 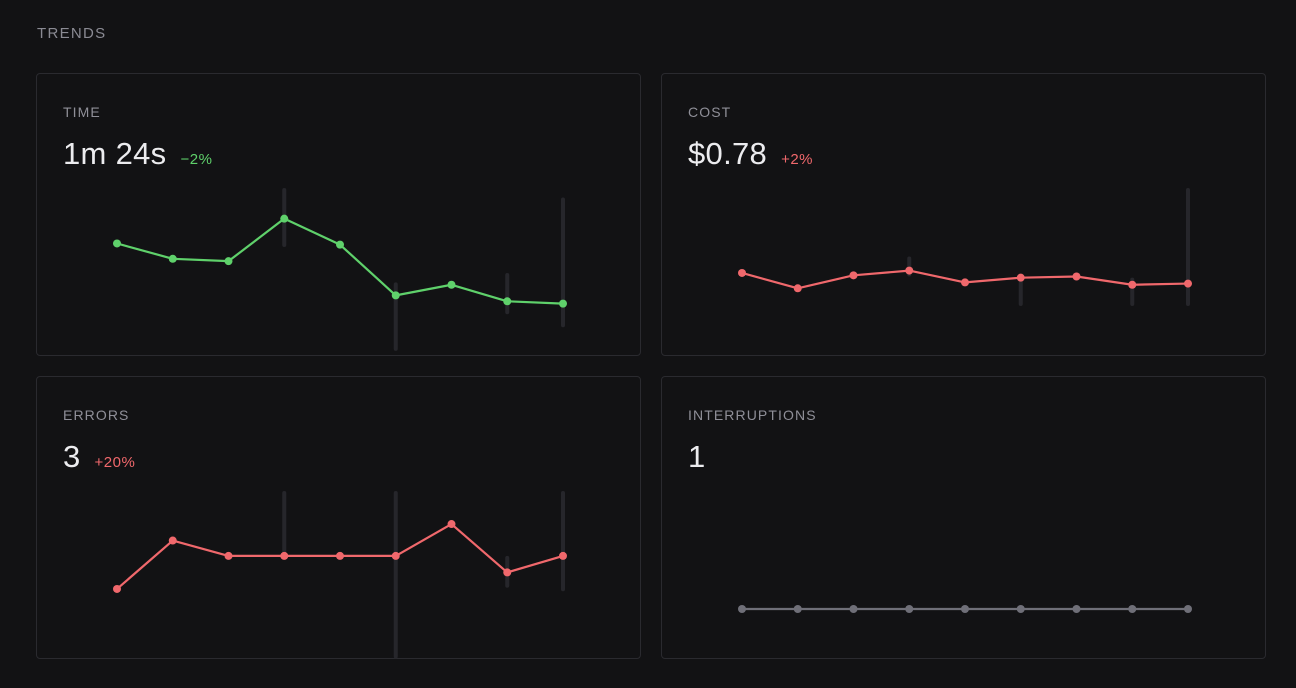 What do you see at coordinates (710, 112) in the screenshot?
I see `metric-label: COST` at bounding box center [710, 112].